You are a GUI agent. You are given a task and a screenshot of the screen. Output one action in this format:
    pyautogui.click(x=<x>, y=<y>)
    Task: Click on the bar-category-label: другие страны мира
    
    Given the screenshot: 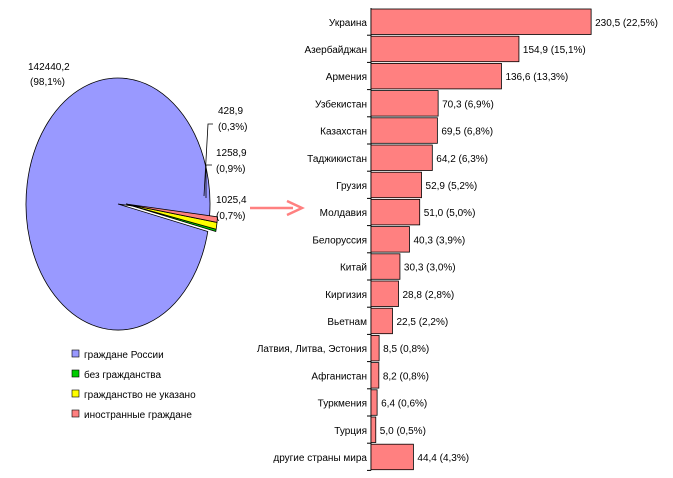 What is the action you would take?
    pyautogui.click(x=320, y=458)
    